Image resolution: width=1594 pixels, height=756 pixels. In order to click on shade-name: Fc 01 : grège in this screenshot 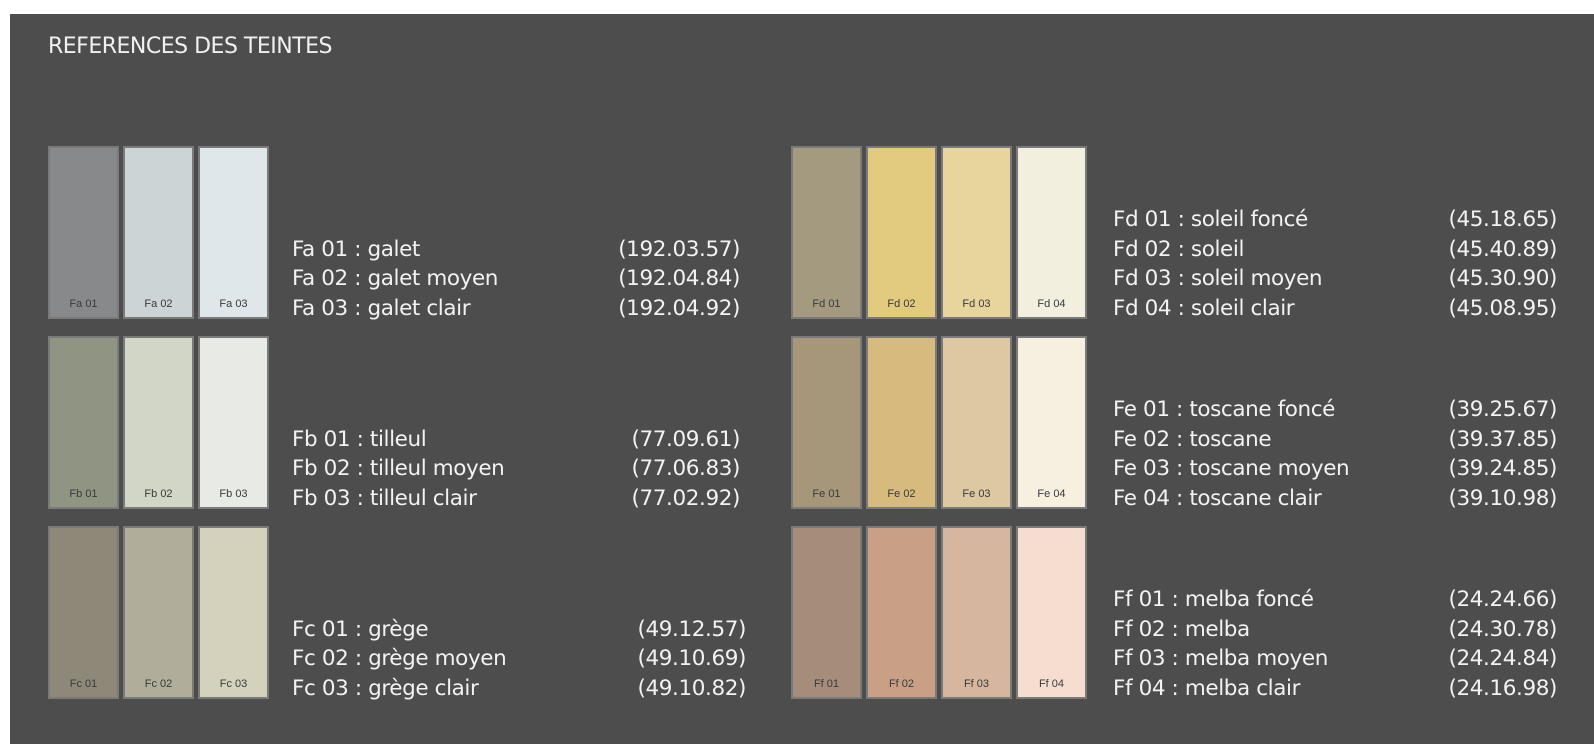, I will do `click(360, 629)`.